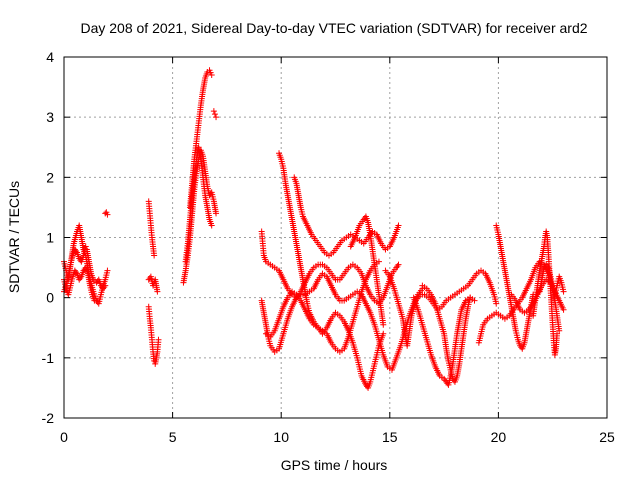 Image resolution: width=640 pixels, height=480 pixels. What do you see at coordinates (50, 177) in the screenshot?
I see `y-tick-label: 2` at bounding box center [50, 177].